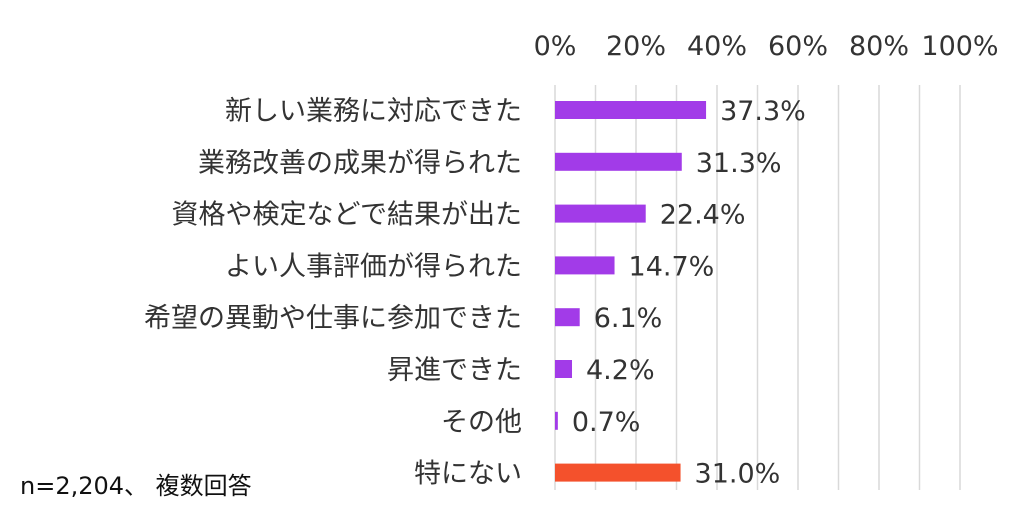  Describe the element at coordinates (763, 111) in the screenshot. I see `data-label: 37.3%` at that location.